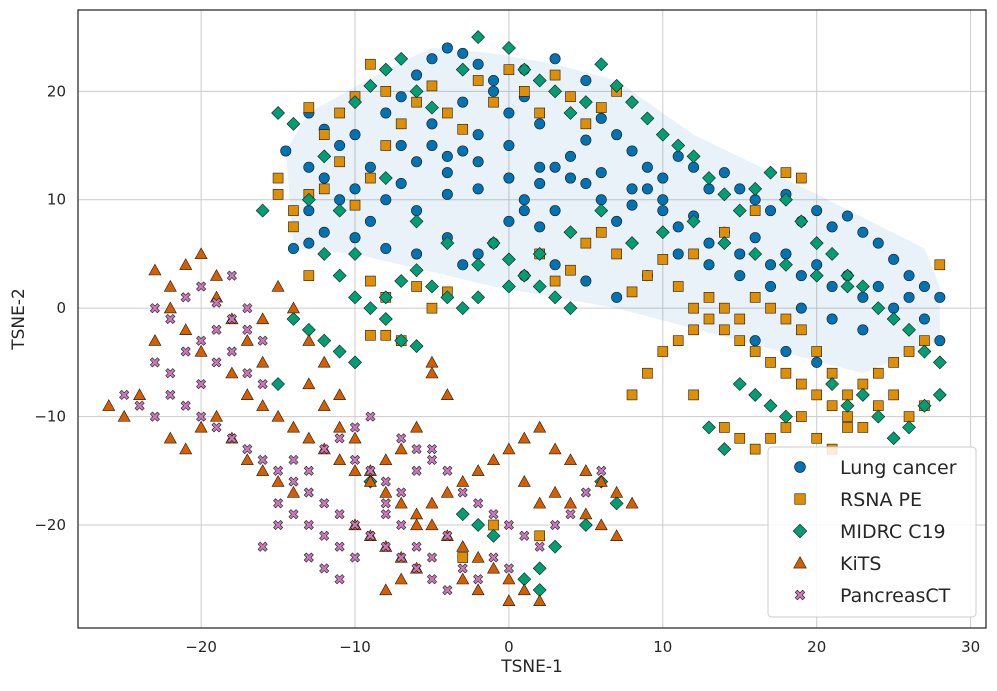 The width and height of the screenshot is (997, 691). What do you see at coordinates (875, 468) in the screenshot?
I see `legend-item: Lung cancer` at bounding box center [875, 468].